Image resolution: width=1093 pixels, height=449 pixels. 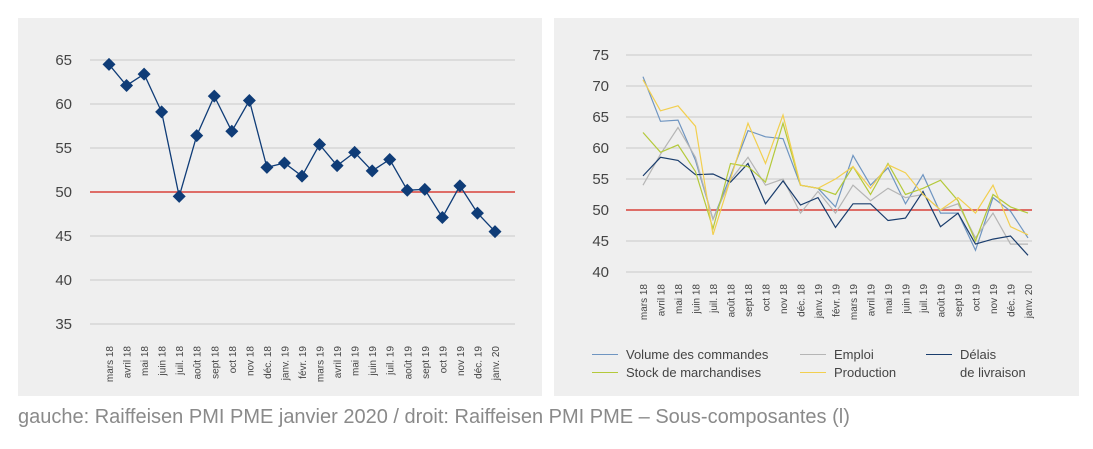 What do you see at coordinates (63, 324) in the screenshot?
I see `left-ytick-35: 35` at bounding box center [63, 324].